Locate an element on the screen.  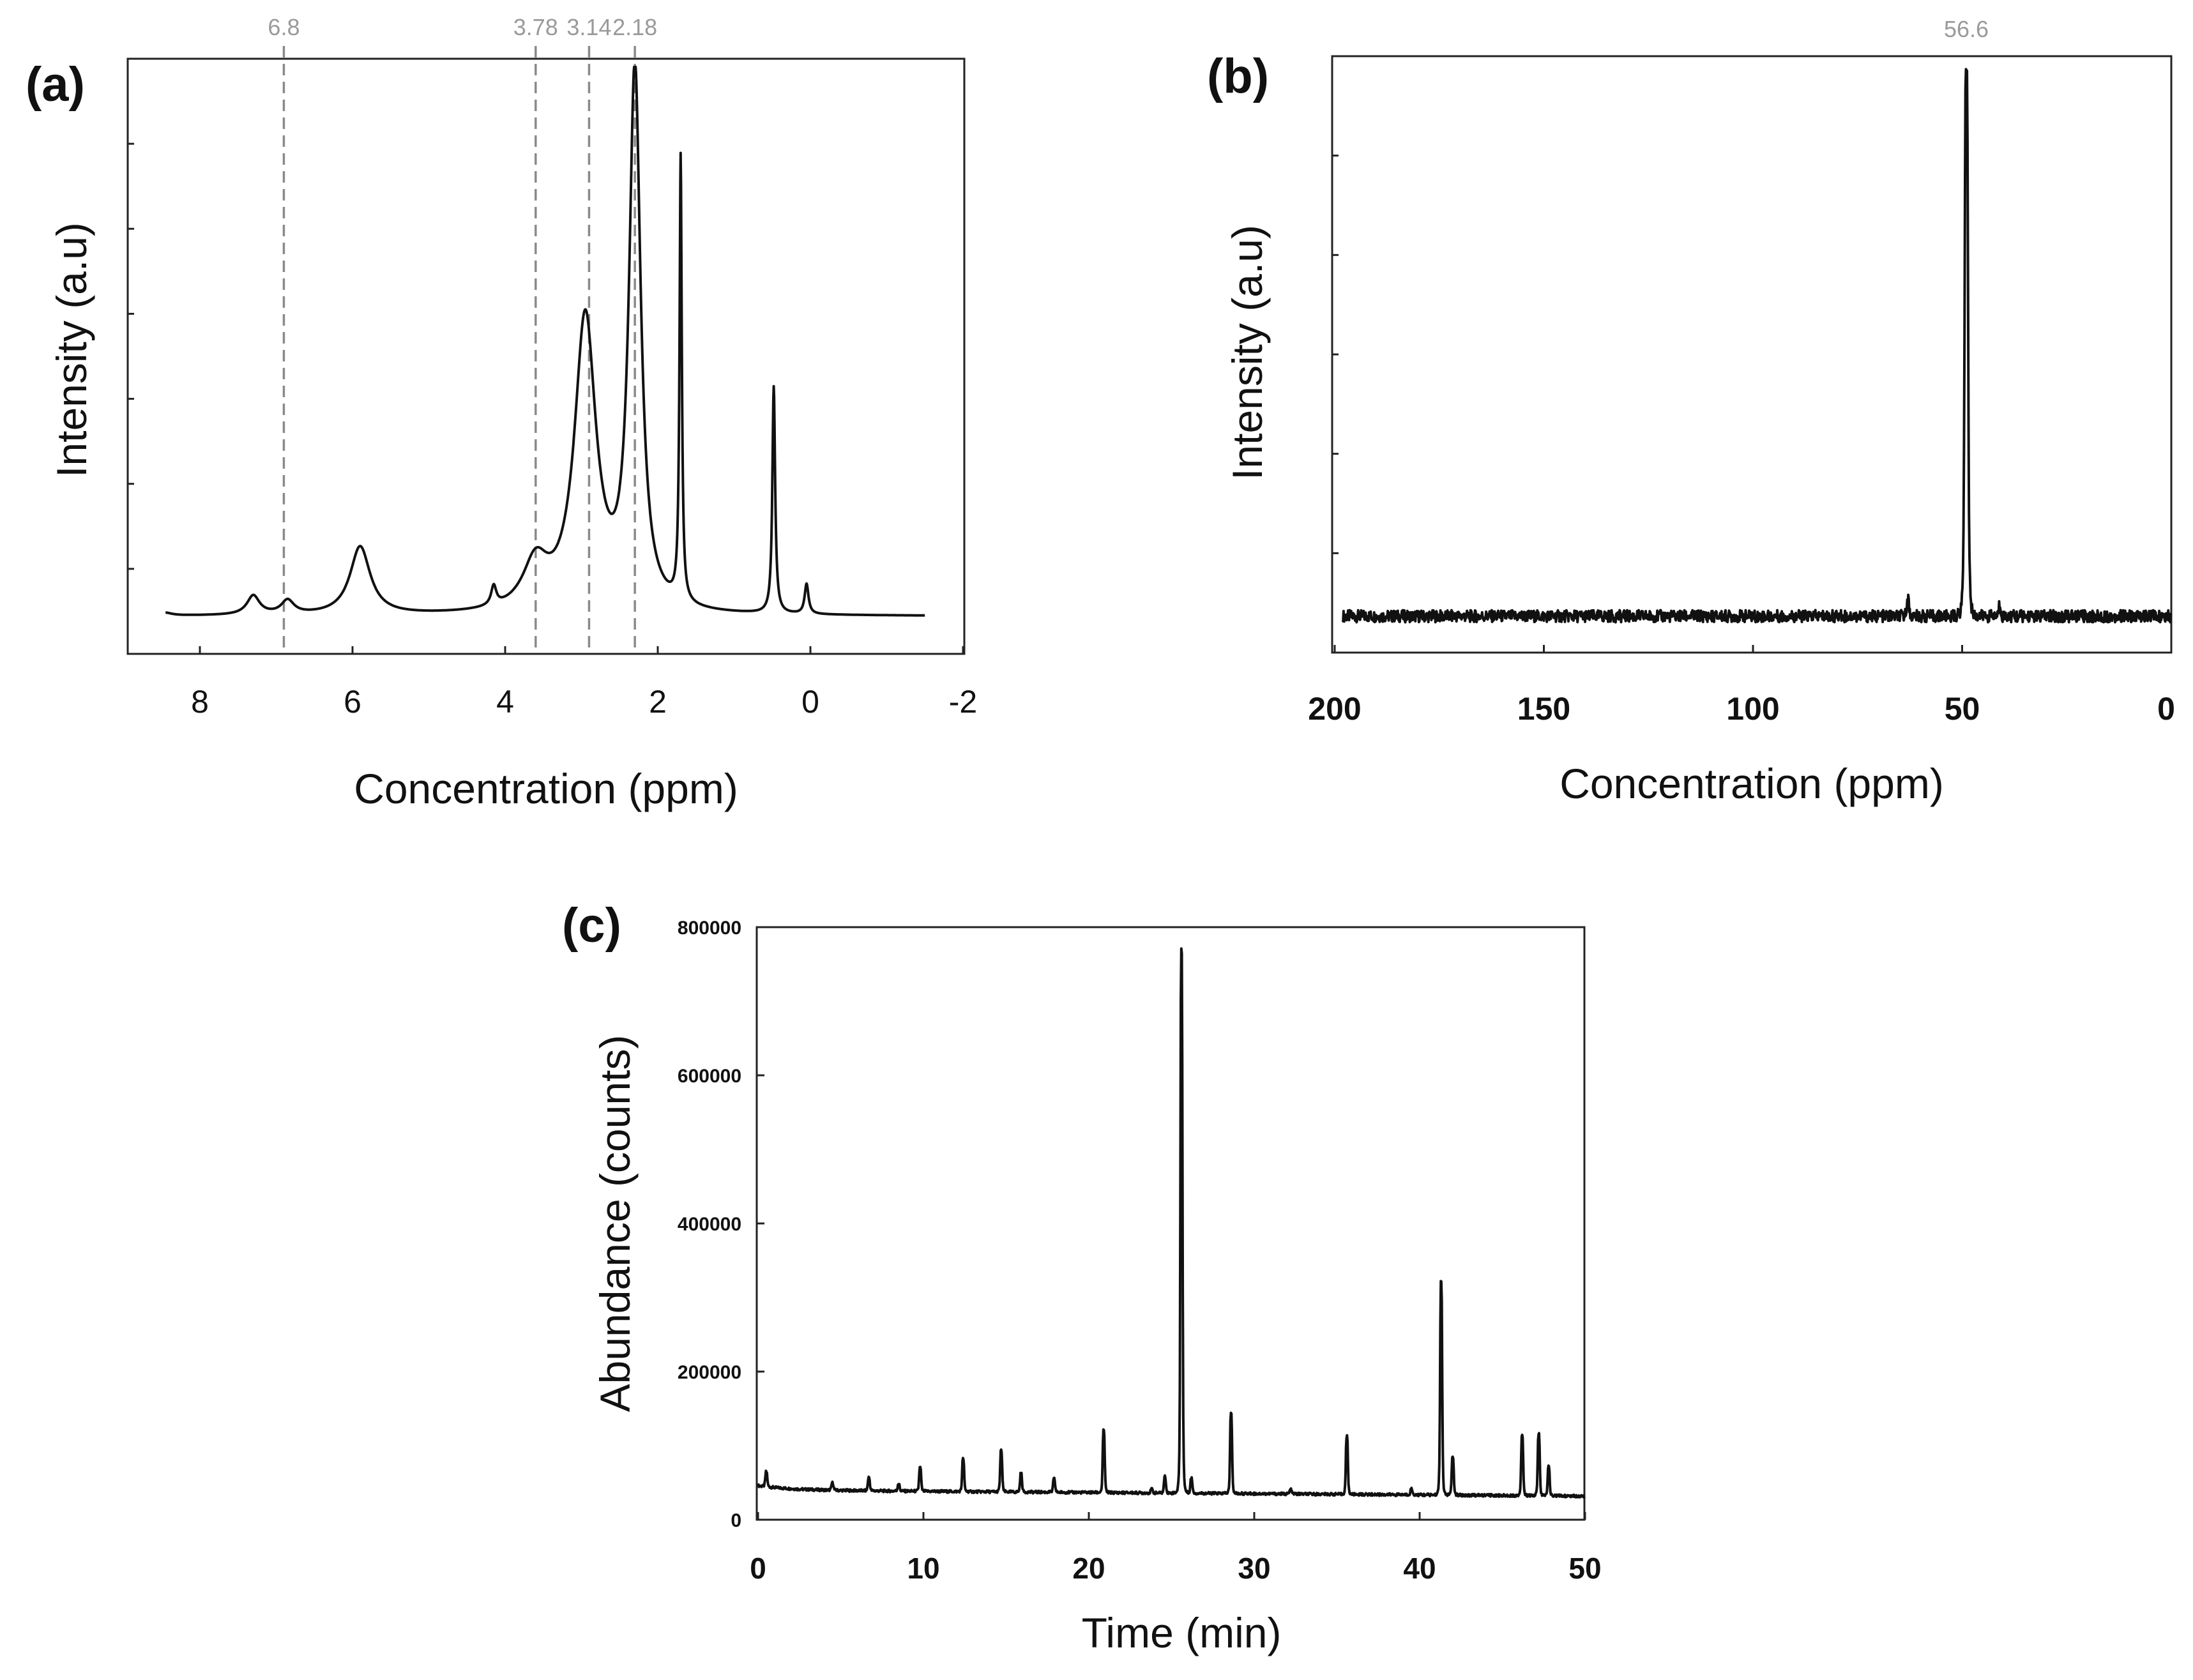
panel-c-y-tick-label: 800000 is located at coordinates (709, 928).